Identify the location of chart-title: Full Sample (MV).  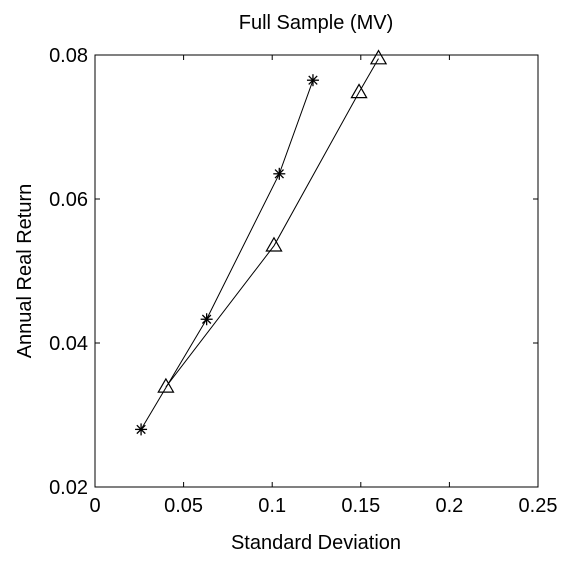
(316, 23).